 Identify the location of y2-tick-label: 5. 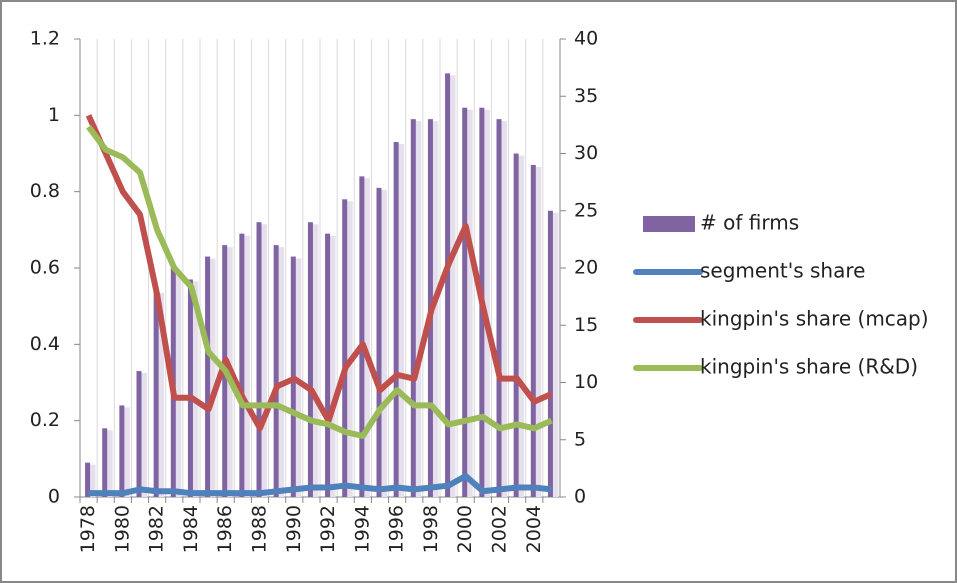
(580, 439).